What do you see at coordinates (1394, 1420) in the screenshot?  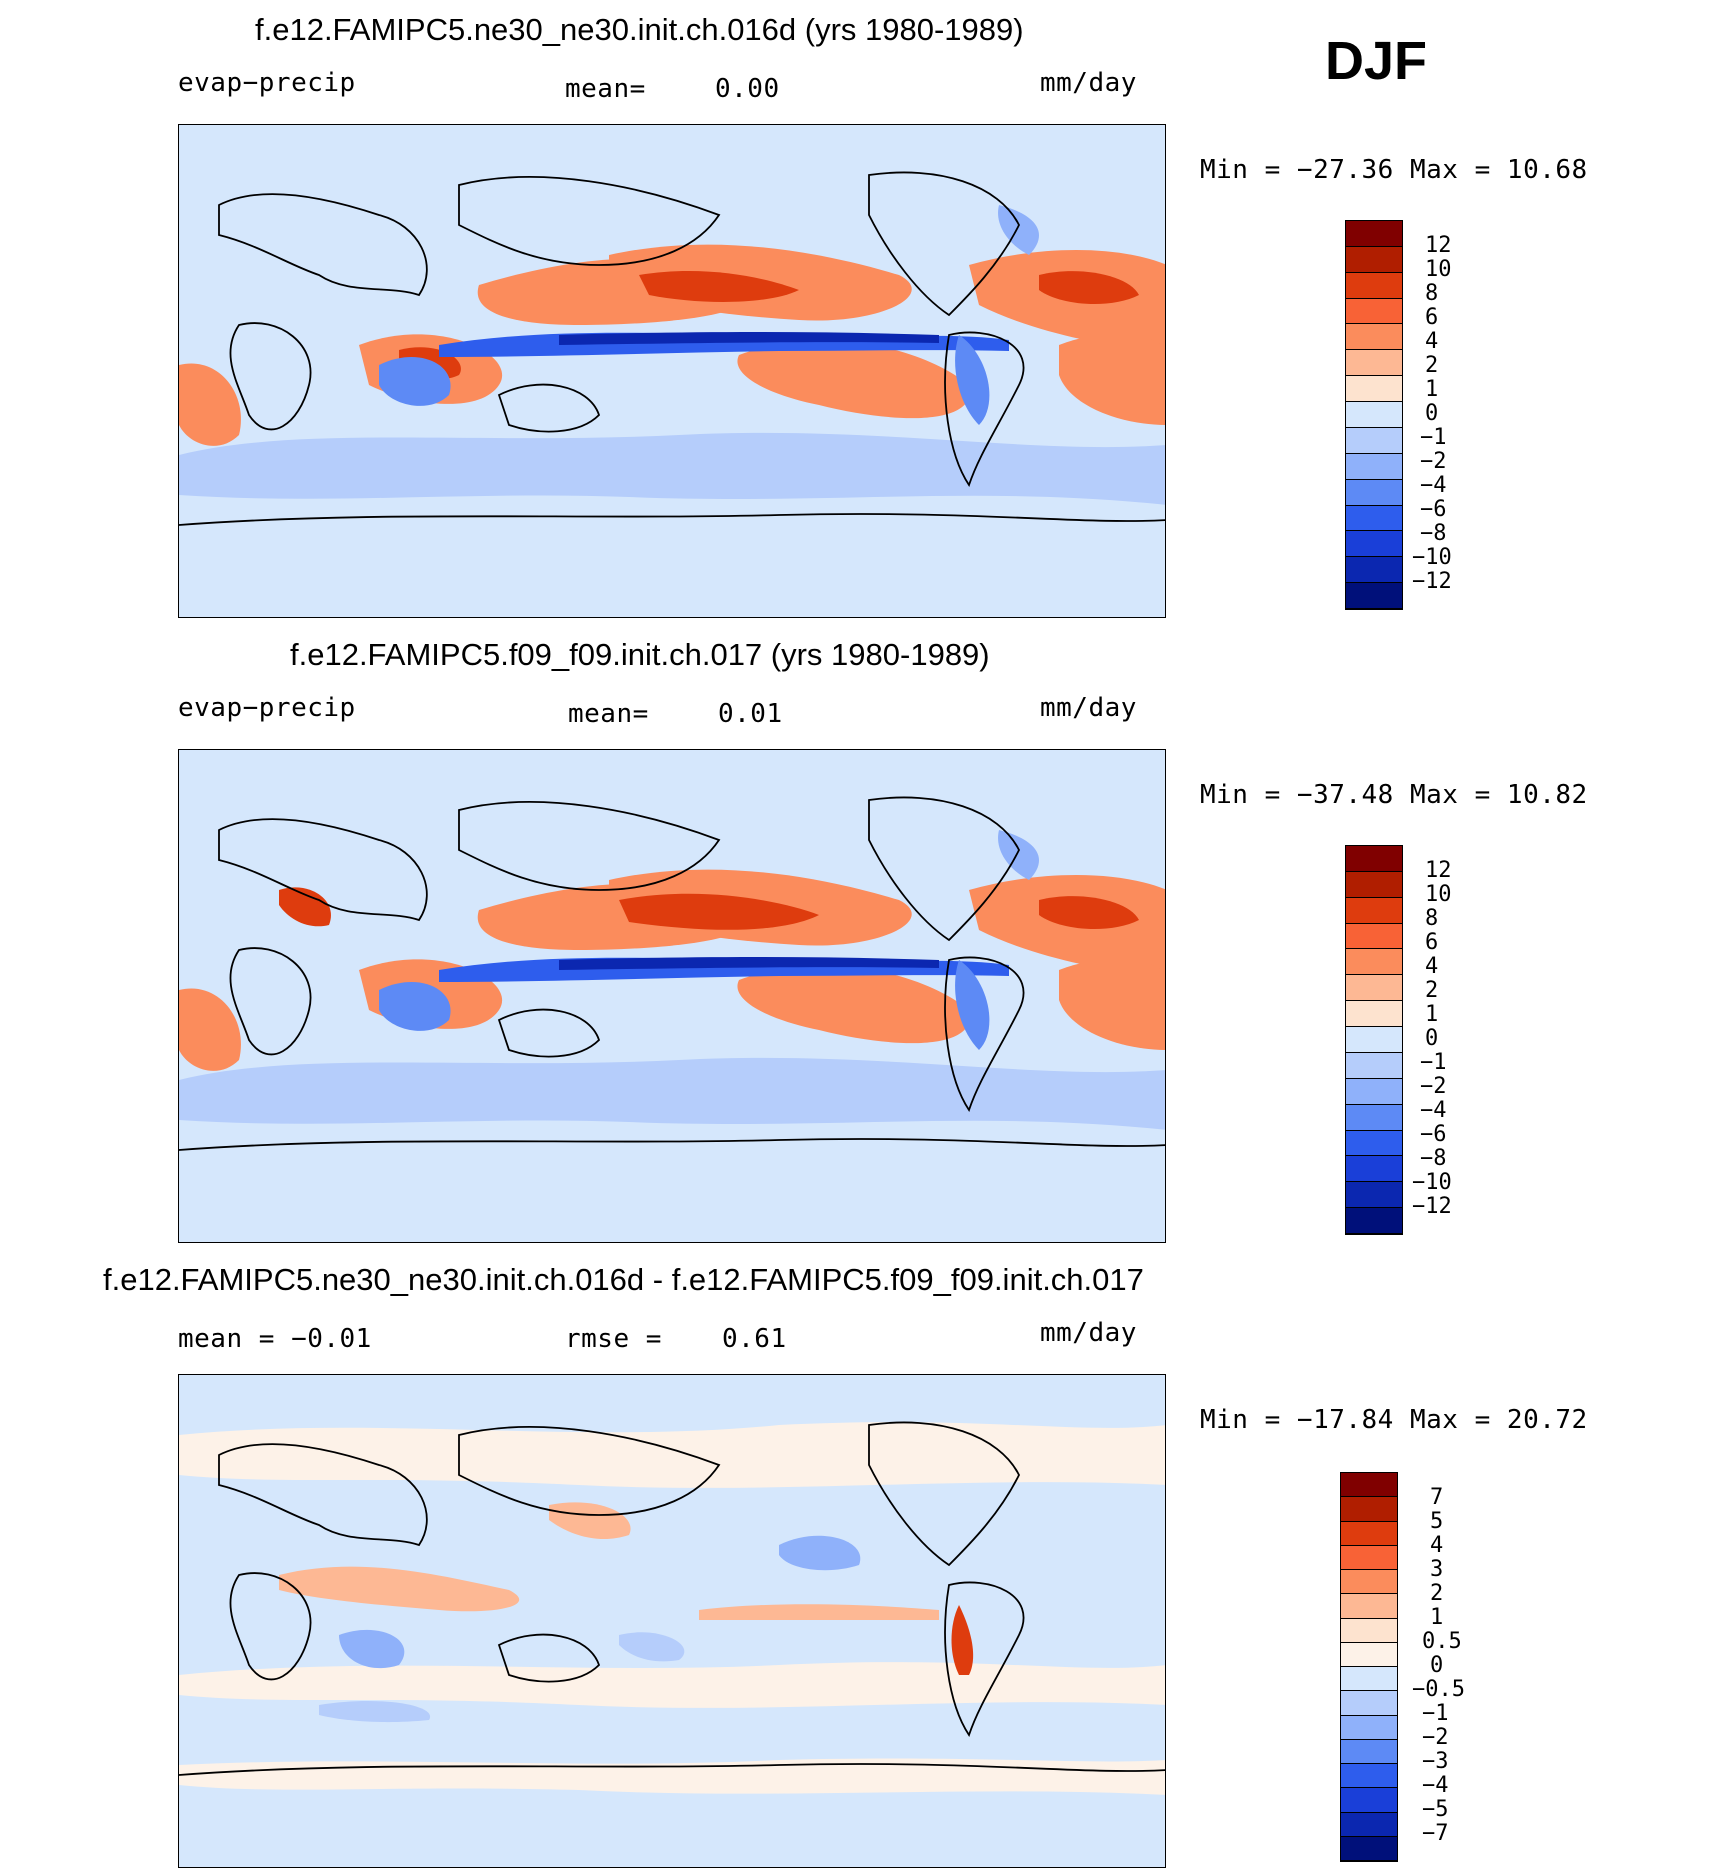 I see `min-max-label: Min = −17.84 Max = 20.72` at bounding box center [1394, 1420].